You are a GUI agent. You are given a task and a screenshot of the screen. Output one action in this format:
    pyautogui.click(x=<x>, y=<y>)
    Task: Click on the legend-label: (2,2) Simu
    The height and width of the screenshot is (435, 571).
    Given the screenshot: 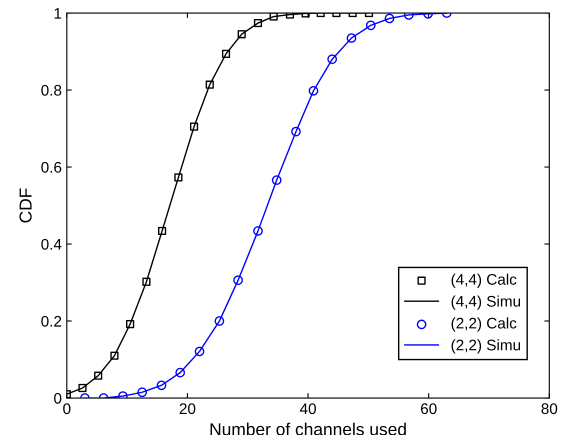 What is the action you would take?
    pyautogui.click(x=486, y=346)
    